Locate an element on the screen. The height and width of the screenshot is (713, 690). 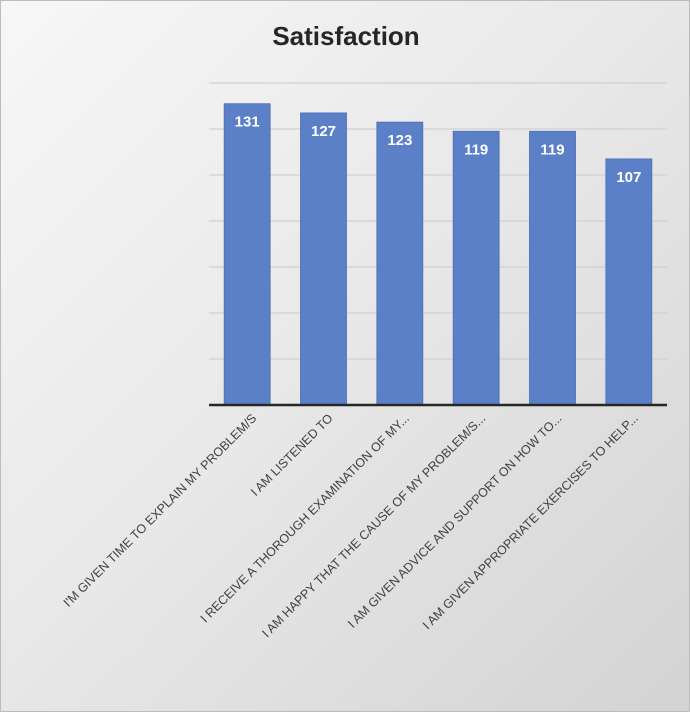
data-label: 123 is located at coordinates (399, 140).